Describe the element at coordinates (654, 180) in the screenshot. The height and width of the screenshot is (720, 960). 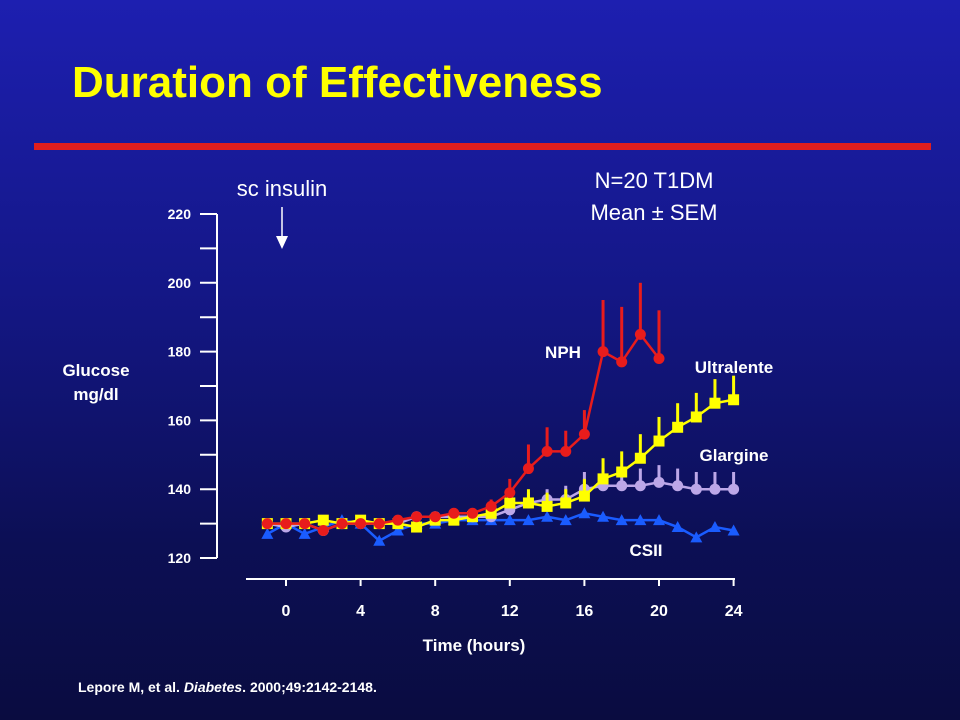
I see `study-info-line1: N=20 T1DM` at that location.